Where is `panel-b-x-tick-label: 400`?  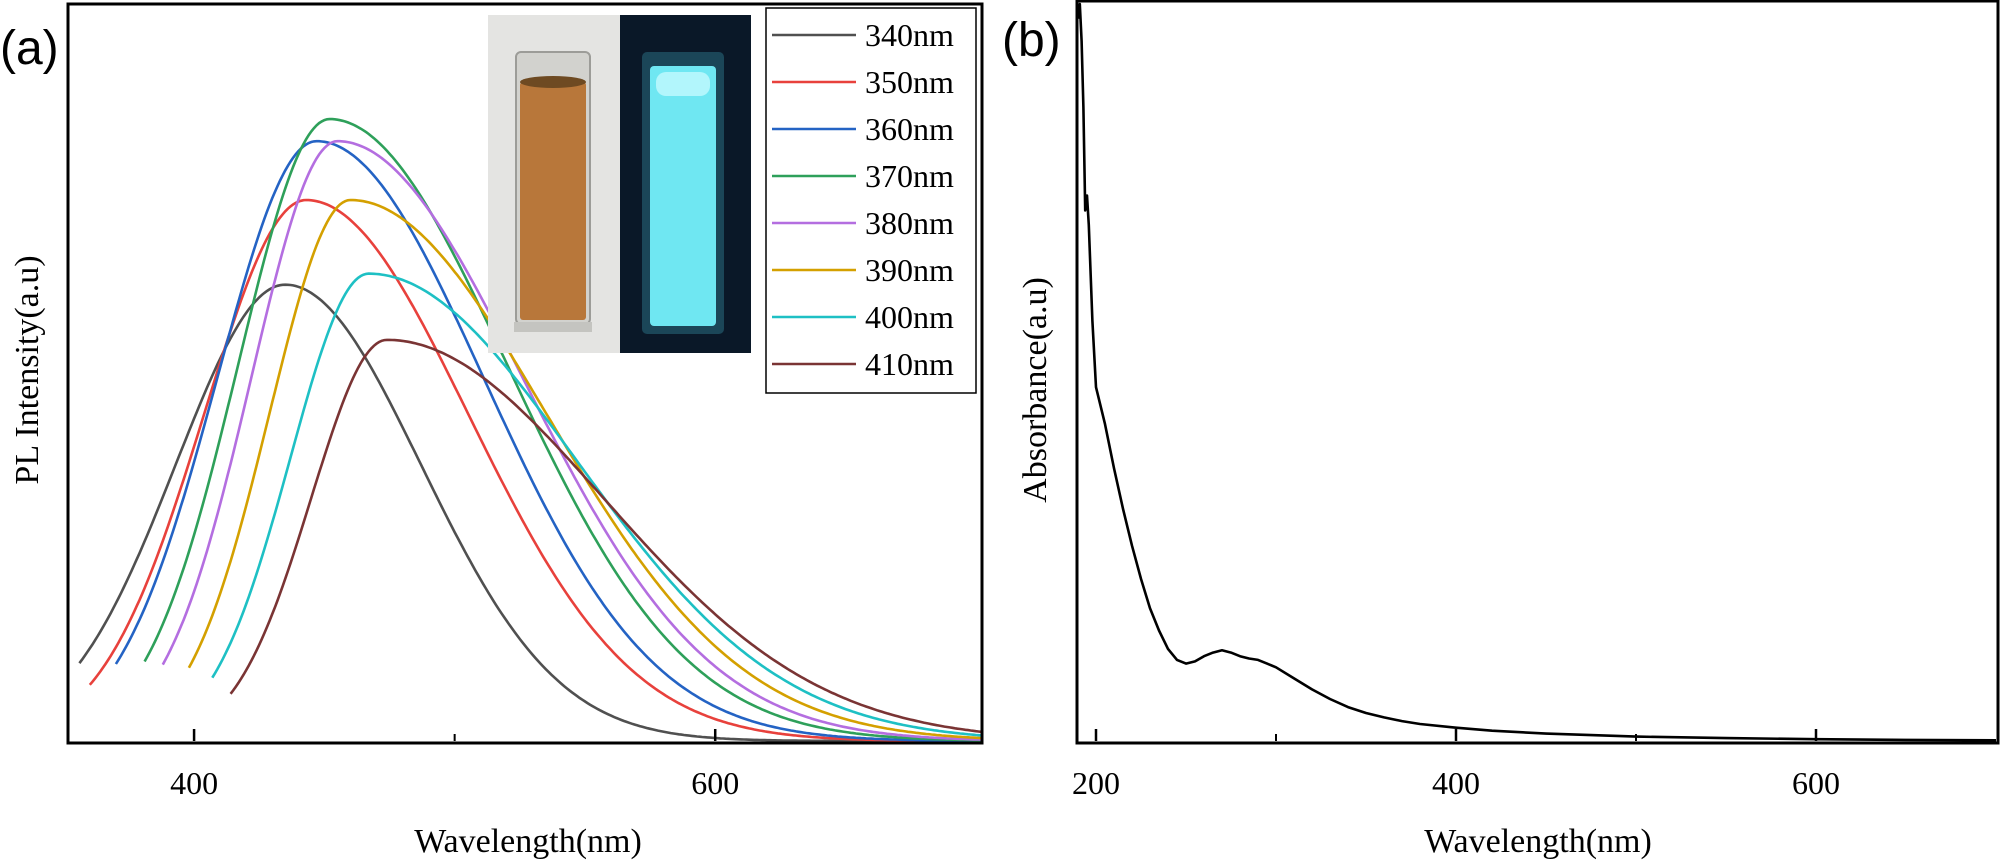 panel-b-x-tick-label: 400 is located at coordinates (1456, 783).